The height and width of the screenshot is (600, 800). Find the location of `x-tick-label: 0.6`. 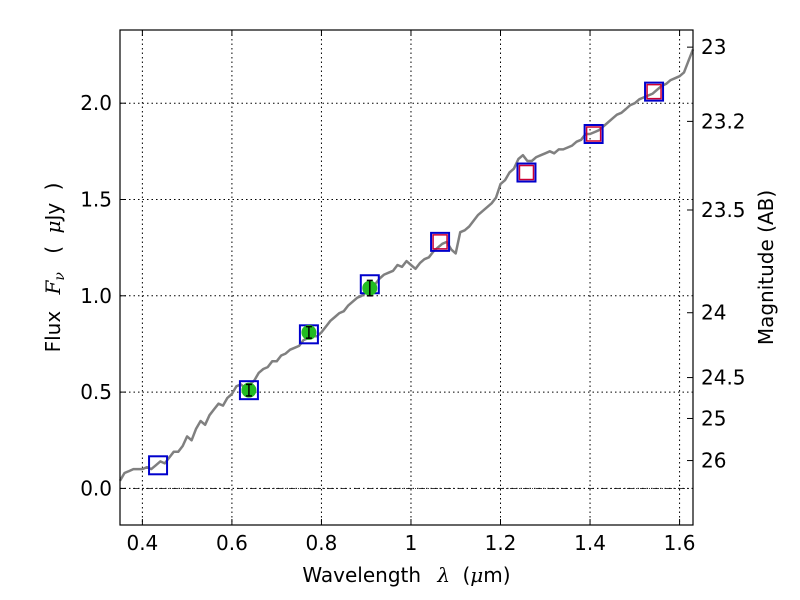

x-tick-label: 0.6 is located at coordinates (232, 543).